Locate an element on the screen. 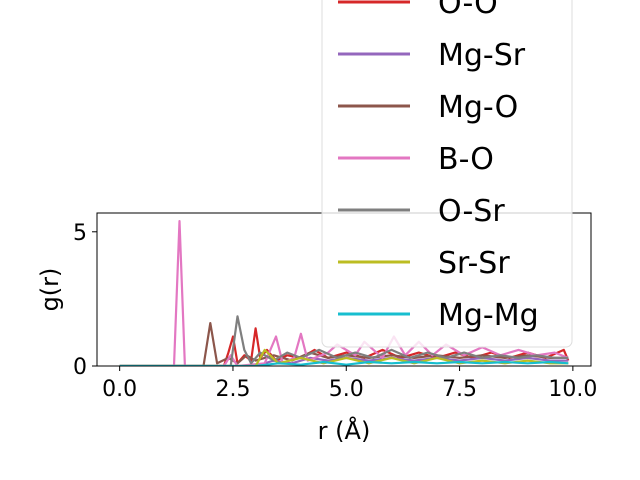  x-tick-label: 2.5 is located at coordinates (232, 389).